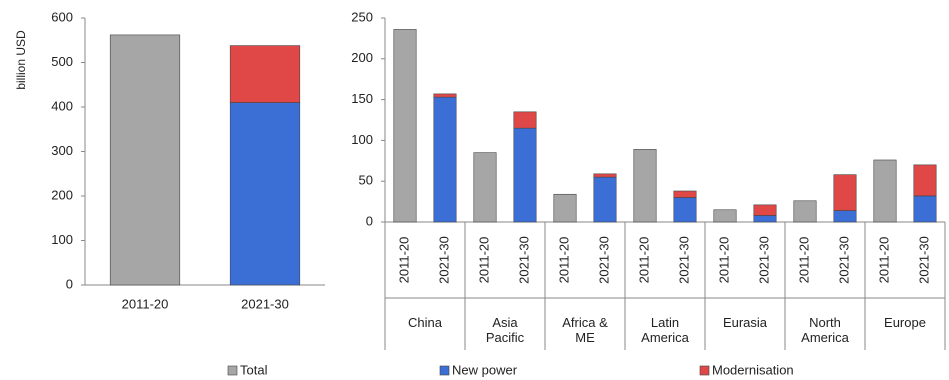 This screenshot has width=949, height=380. Describe the element at coordinates (254, 369) in the screenshot. I see `legend-label: Total` at that location.